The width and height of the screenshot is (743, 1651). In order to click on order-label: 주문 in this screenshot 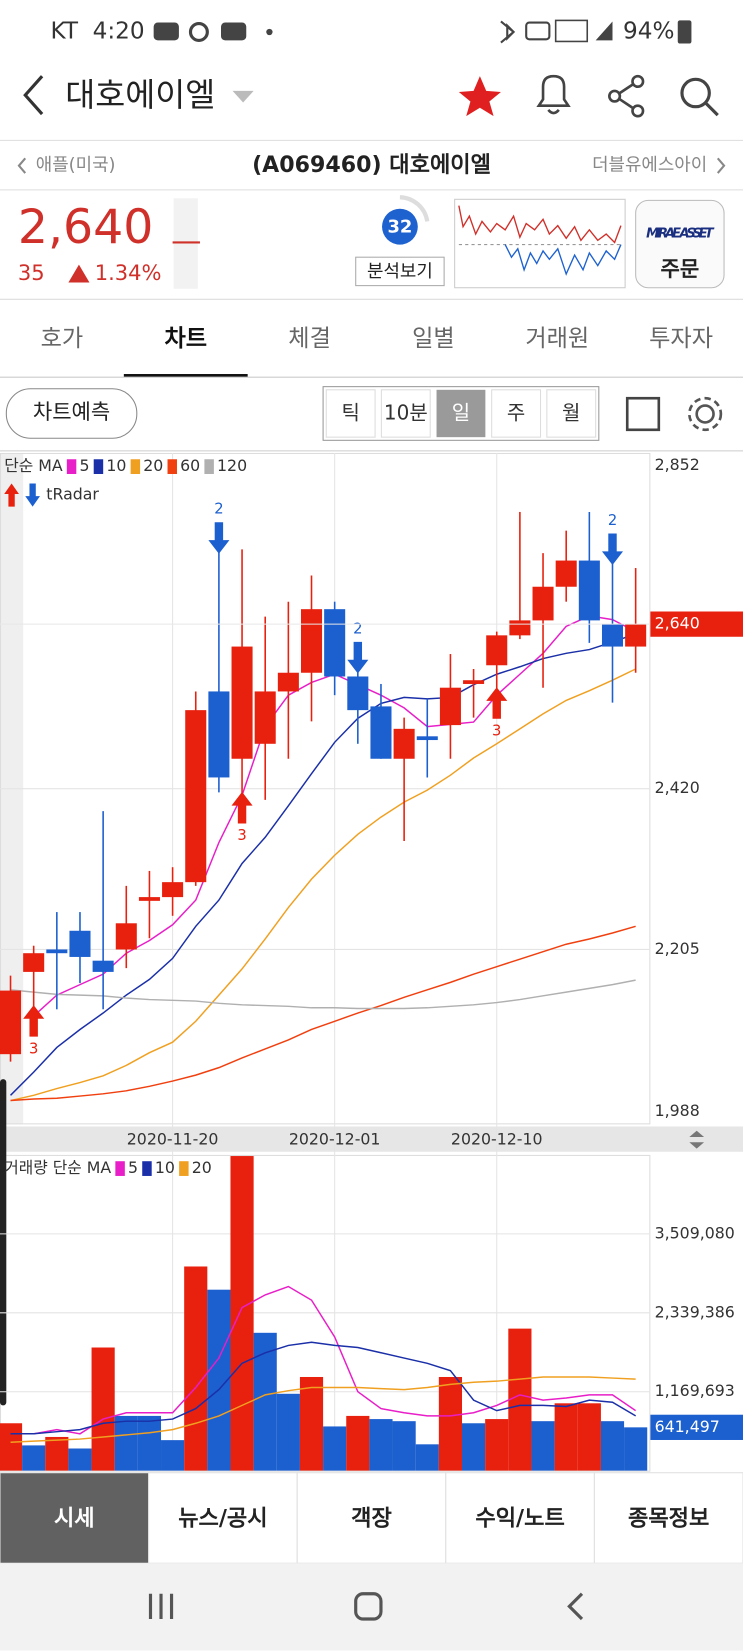, I will do `click(680, 268)`.